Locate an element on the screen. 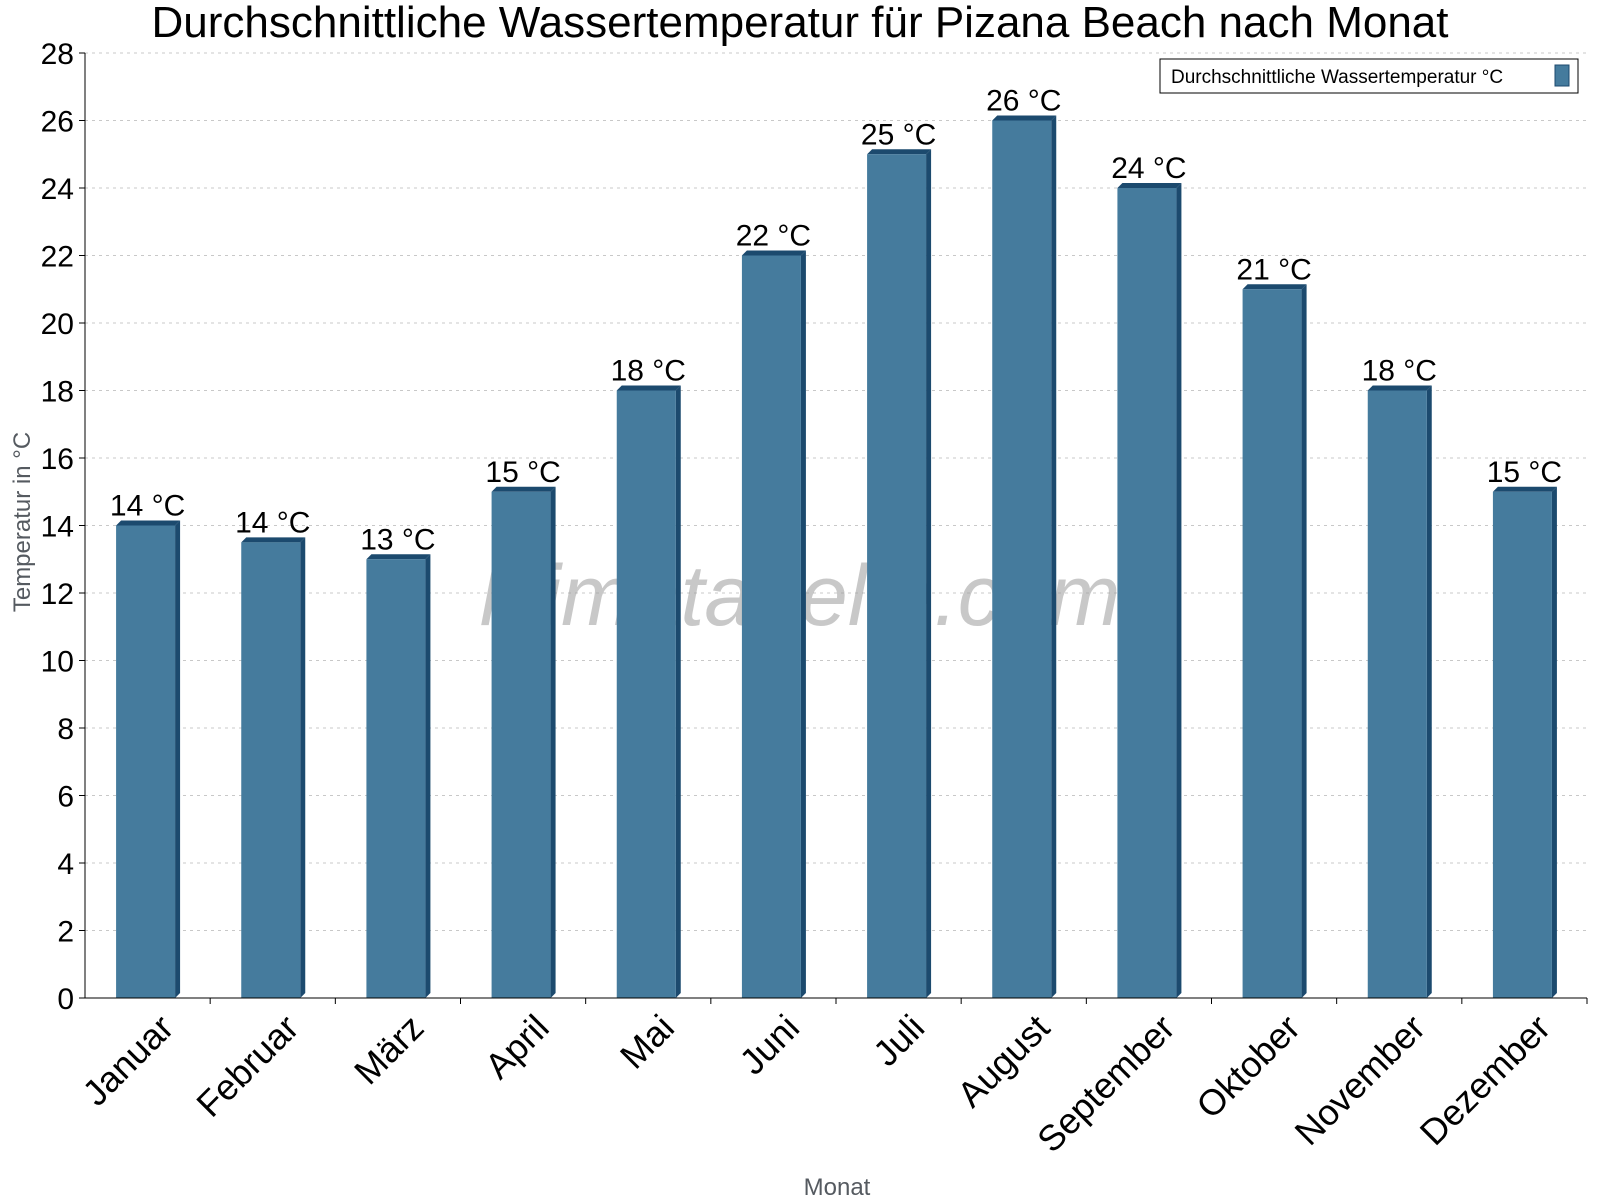 This screenshot has height=1200, width=1600. bar-juni is located at coordinates (773, 624).